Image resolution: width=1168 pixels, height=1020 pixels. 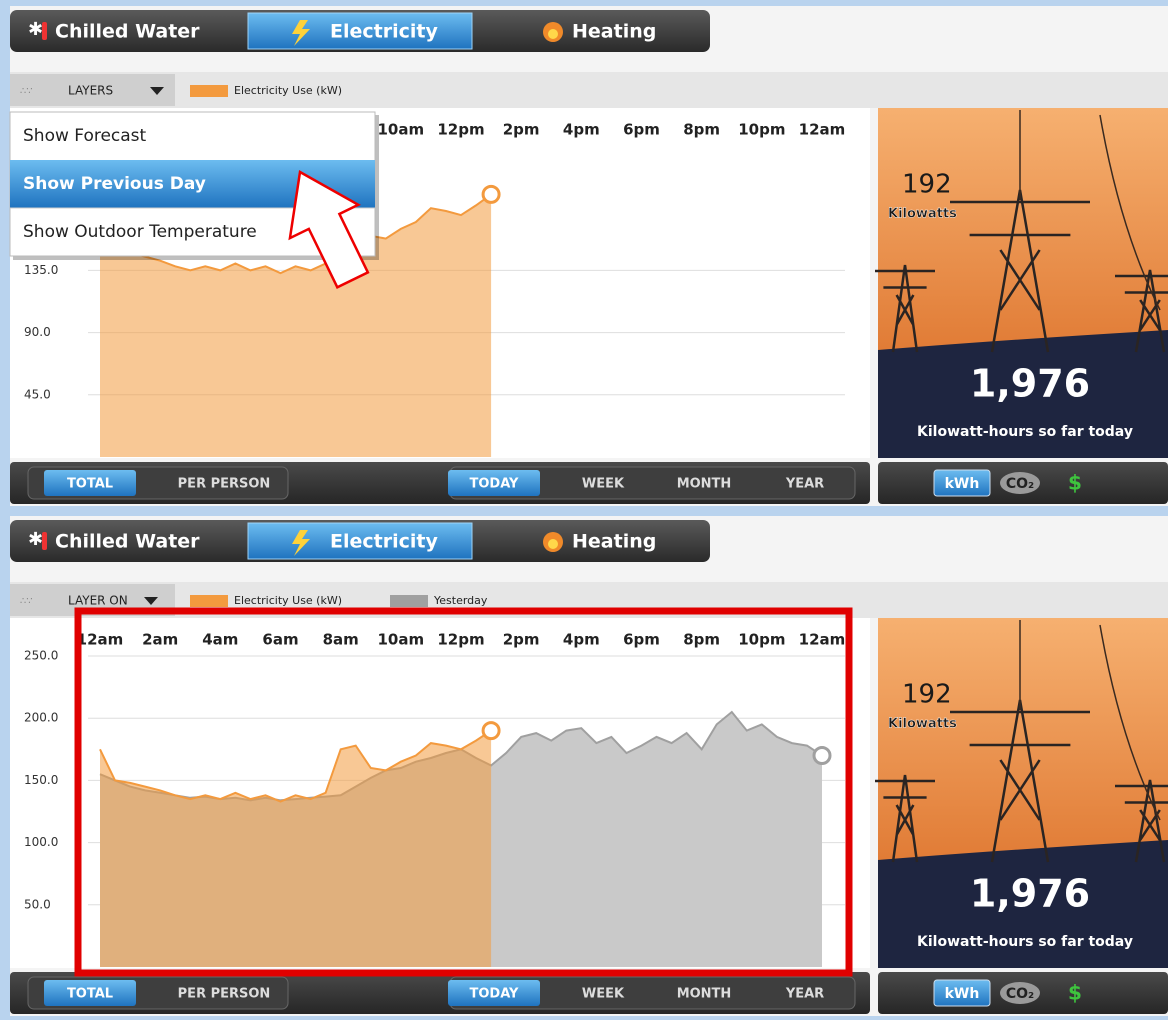 I want to click on layers-bar, so click(x=589, y=90).